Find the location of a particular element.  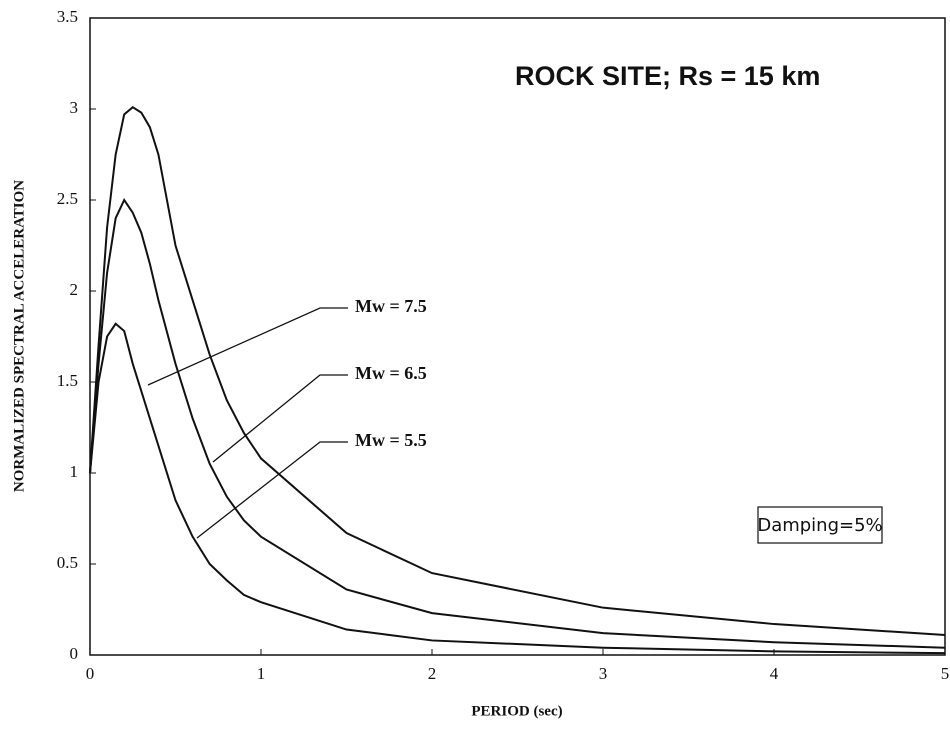

annotation: Damping=5% is located at coordinates (819, 525).